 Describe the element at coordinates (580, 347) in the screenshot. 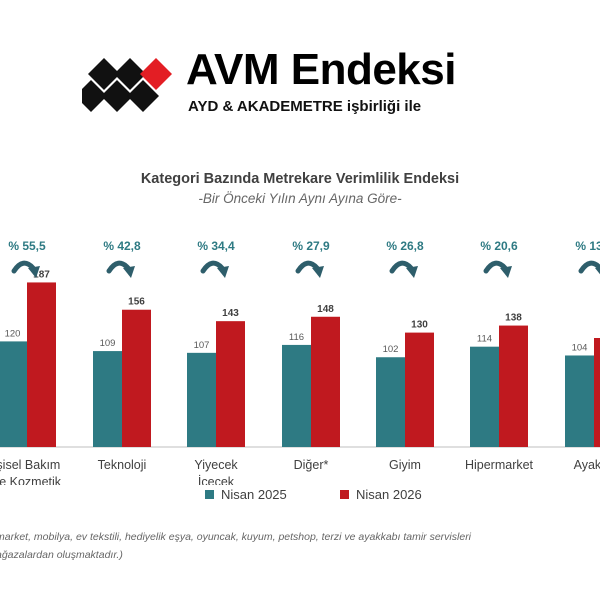

I see `data-label: 104` at that location.